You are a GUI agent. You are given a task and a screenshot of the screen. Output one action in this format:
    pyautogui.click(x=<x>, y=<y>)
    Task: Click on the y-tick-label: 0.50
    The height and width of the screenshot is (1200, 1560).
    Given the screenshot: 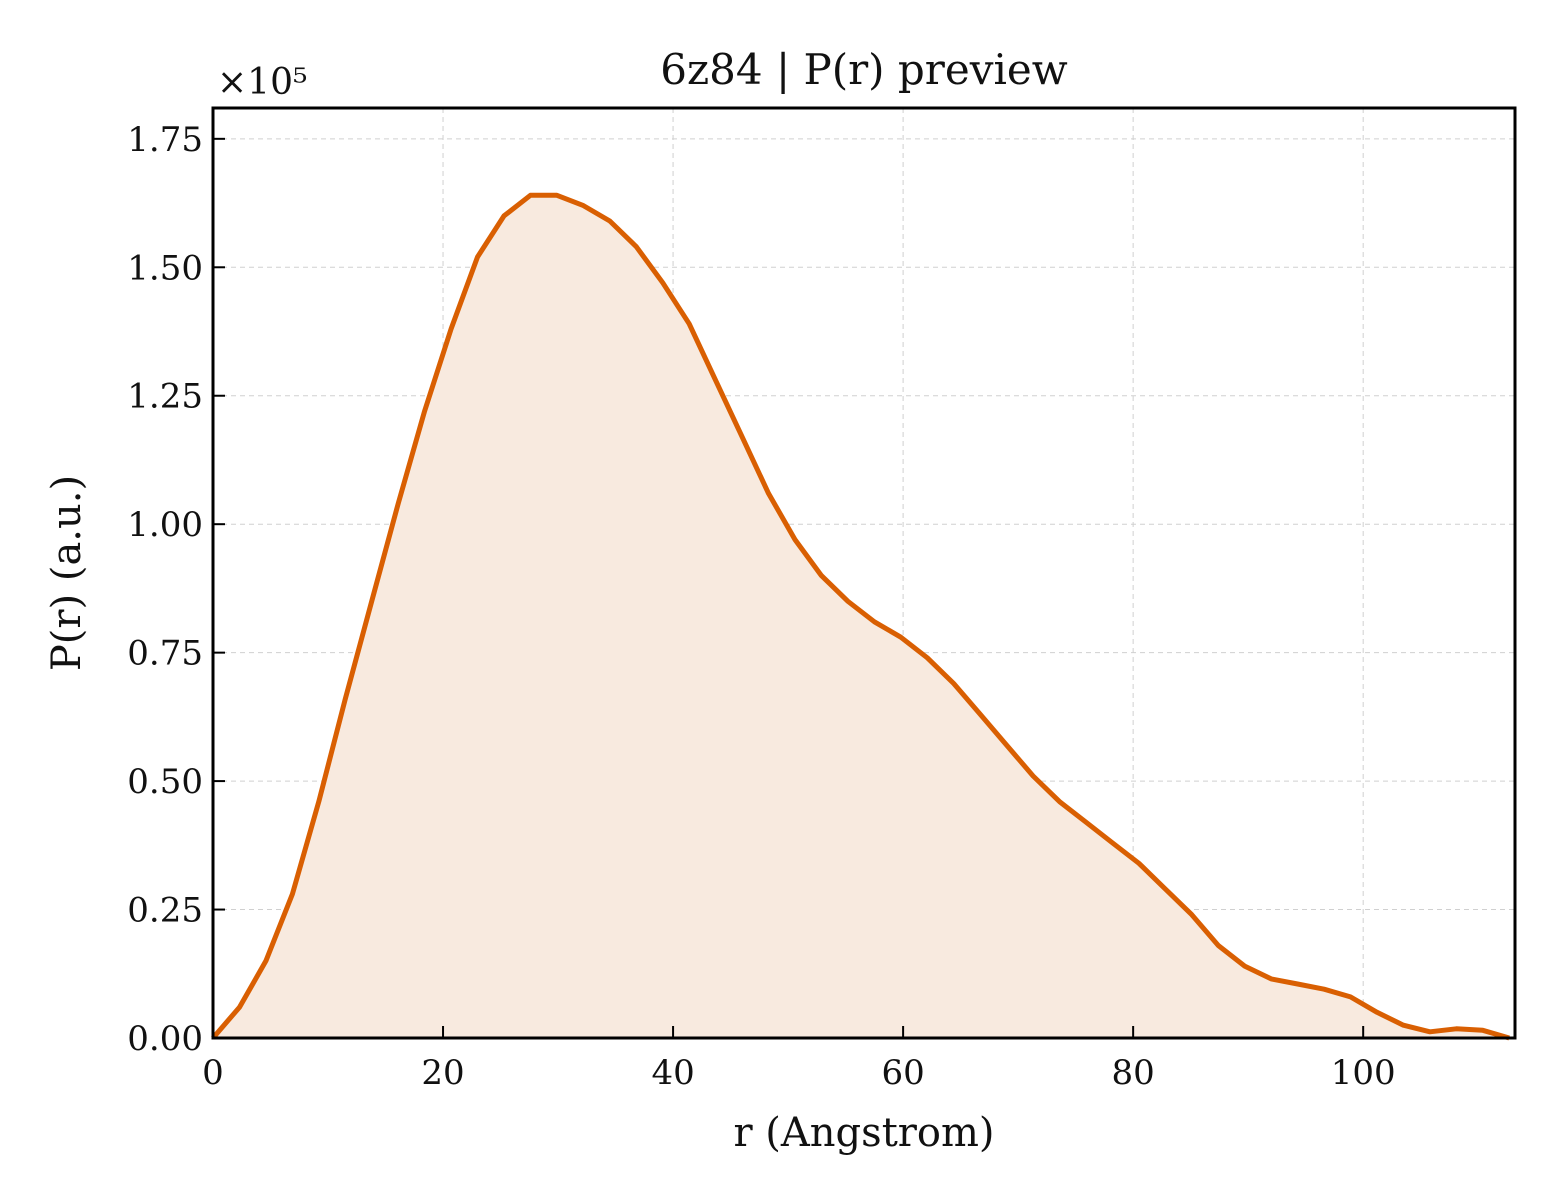 What is the action you would take?
    pyautogui.click(x=165, y=782)
    